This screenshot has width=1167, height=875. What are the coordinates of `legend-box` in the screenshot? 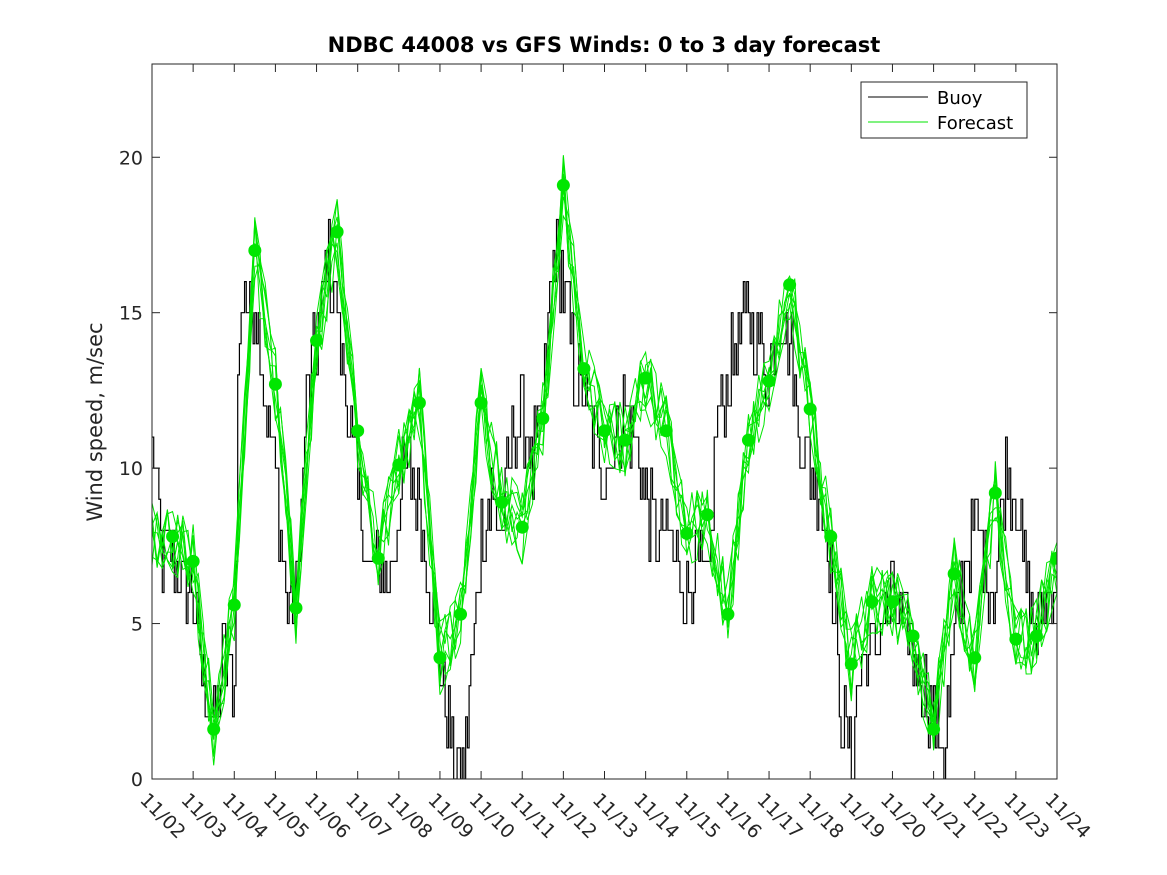 It's located at (944, 110).